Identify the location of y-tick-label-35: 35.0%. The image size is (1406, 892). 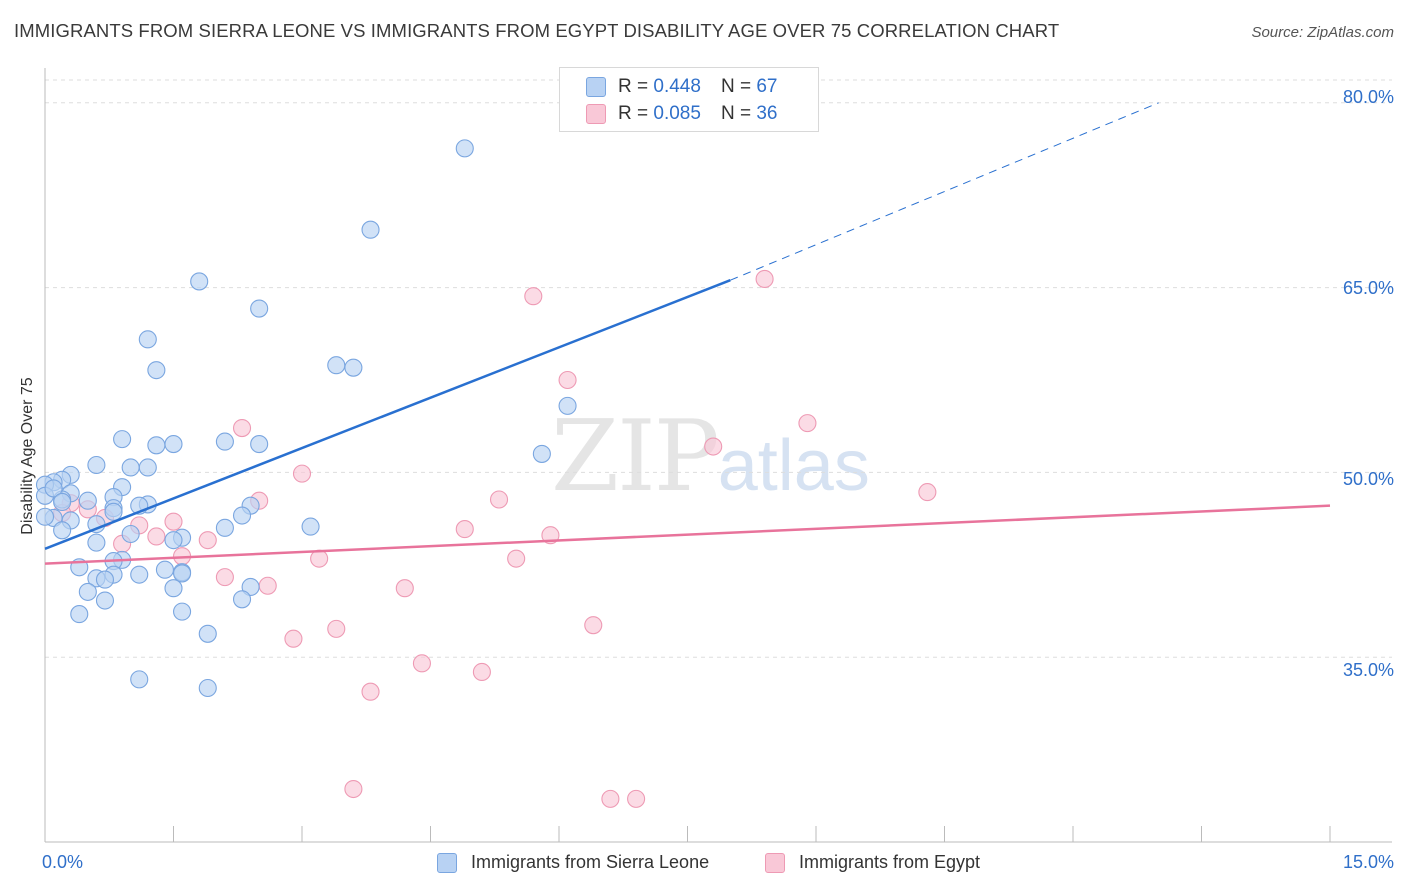
(1368, 670).